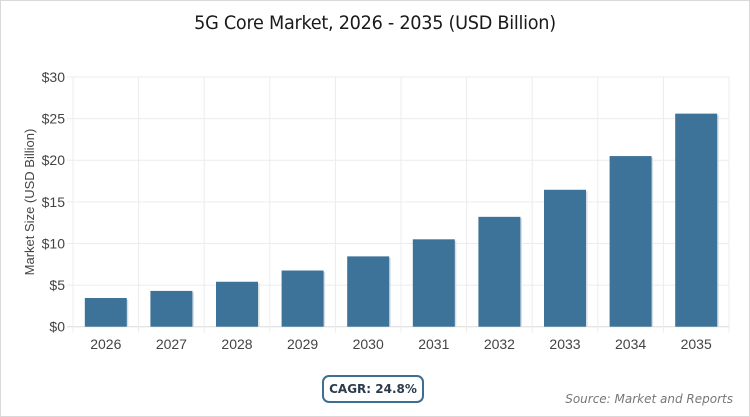  I want to click on x-tick-label: 2032, so click(499, 344).